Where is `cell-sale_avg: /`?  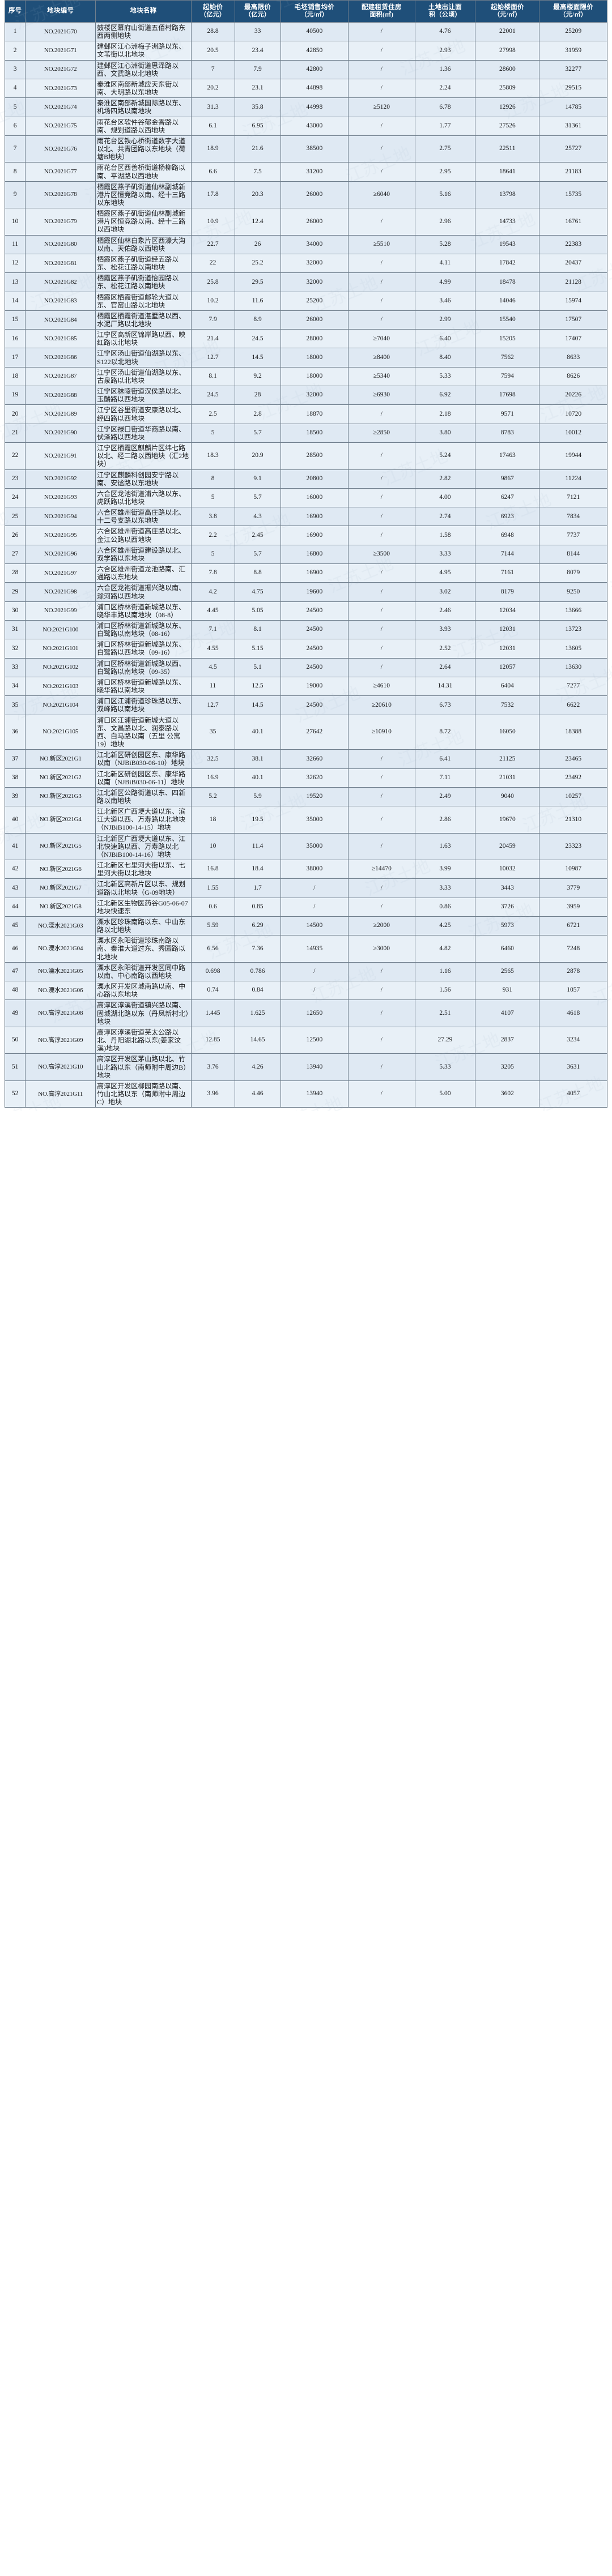 cell-sale_avg: / is located at coordinates (314, 888).